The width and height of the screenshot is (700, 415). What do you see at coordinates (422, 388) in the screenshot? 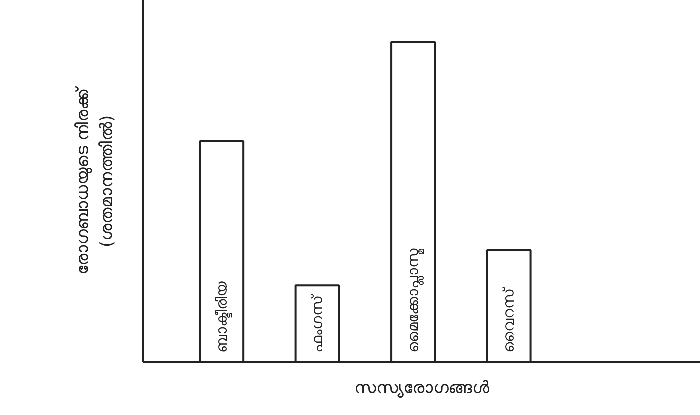
I see `x-axis-title: സസ്യരോഗങ്ങൾ` at bounding box center [422, 388].